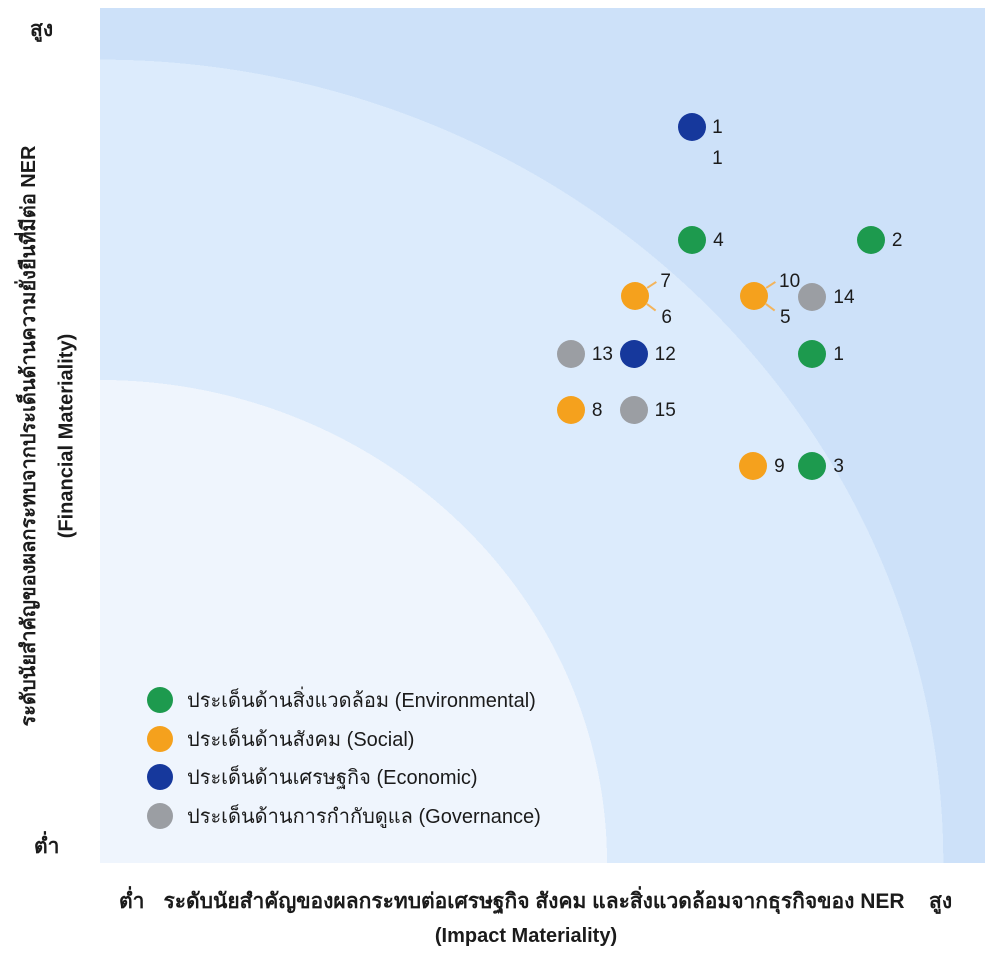 This screenshot has width=1000, height=955. I want to click on economic-legend-dot-icon, so click(160, 777).